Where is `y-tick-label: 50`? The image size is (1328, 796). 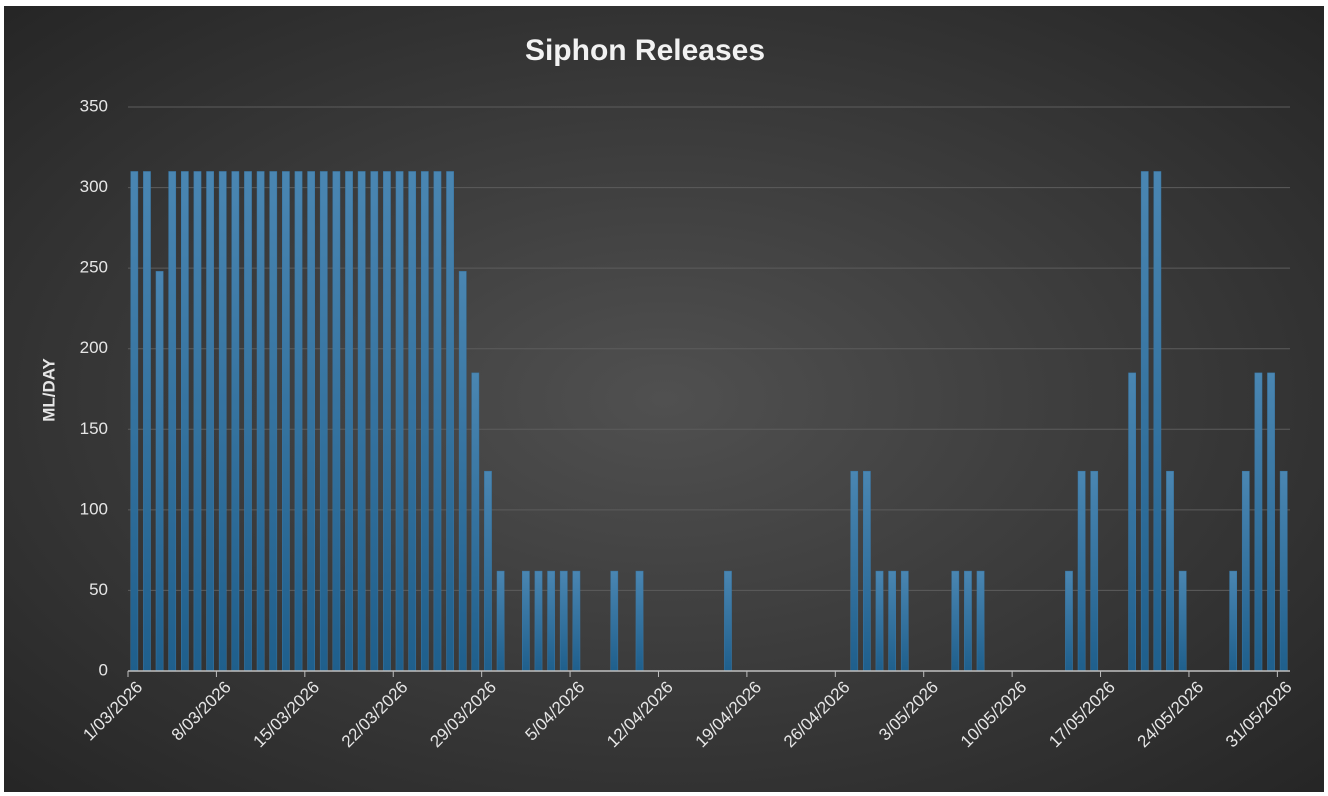 y-tick-label: 50 is located at coordinates (98, 589).